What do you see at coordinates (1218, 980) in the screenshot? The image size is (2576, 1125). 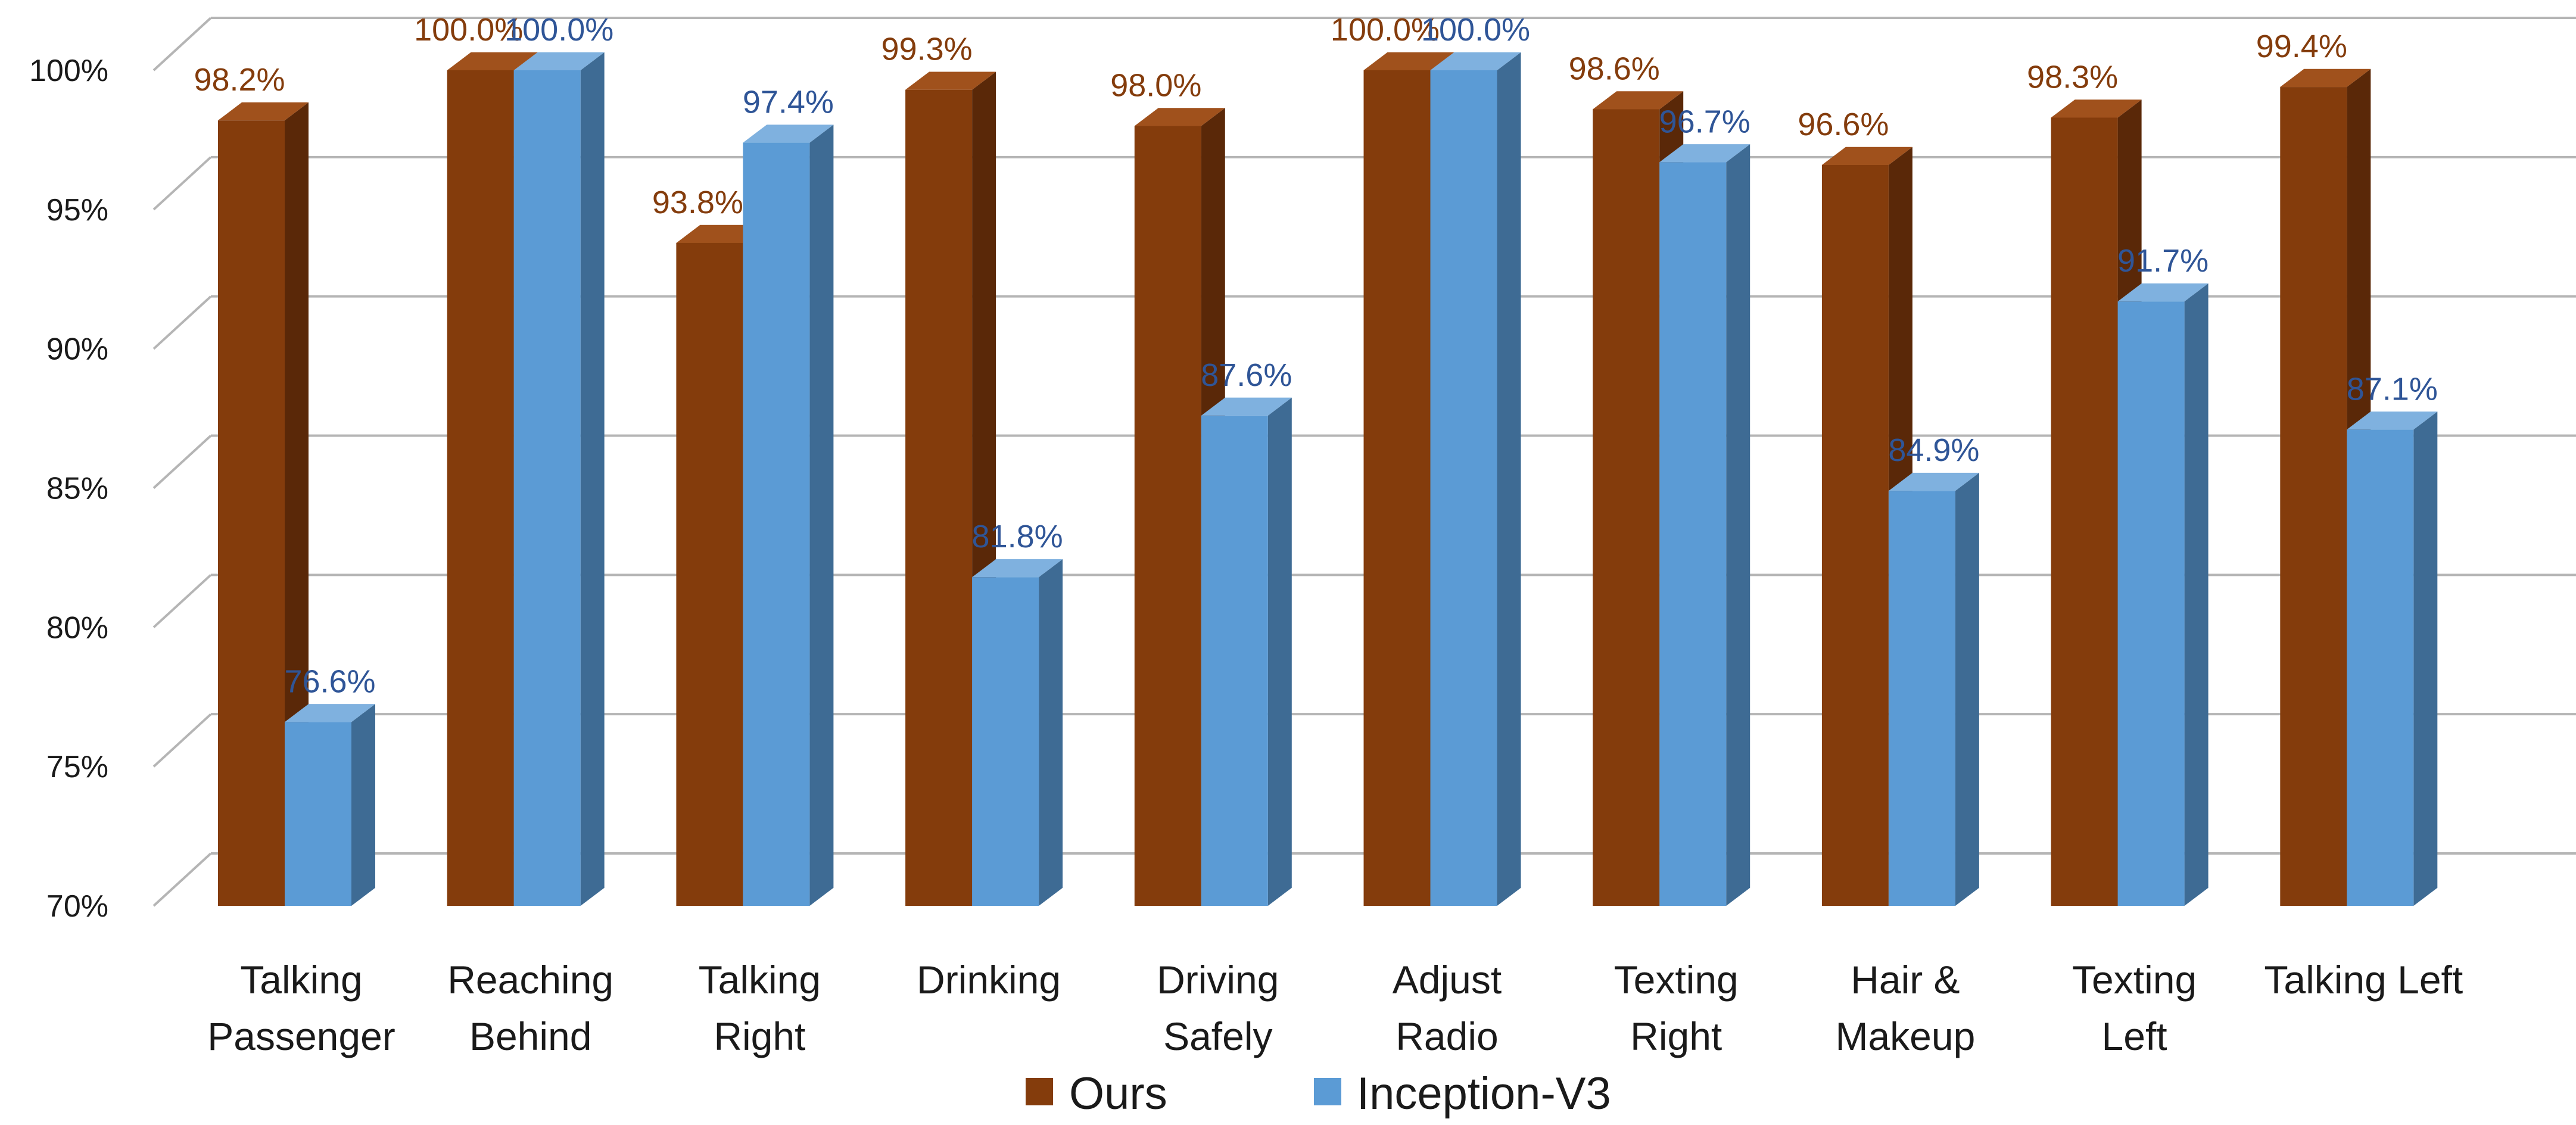 I see `category-label: Driving` at bounding box center [1218, 980].